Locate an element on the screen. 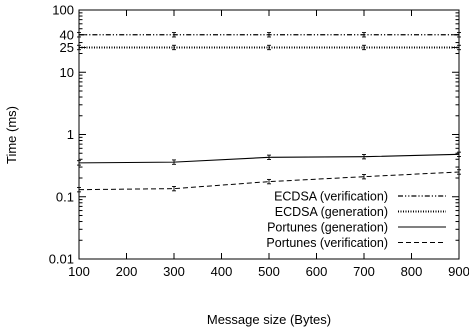 The width and height of the screenshot is (469, 331). legend-item: Portunes (generation) is located at coordinates (356, 228).